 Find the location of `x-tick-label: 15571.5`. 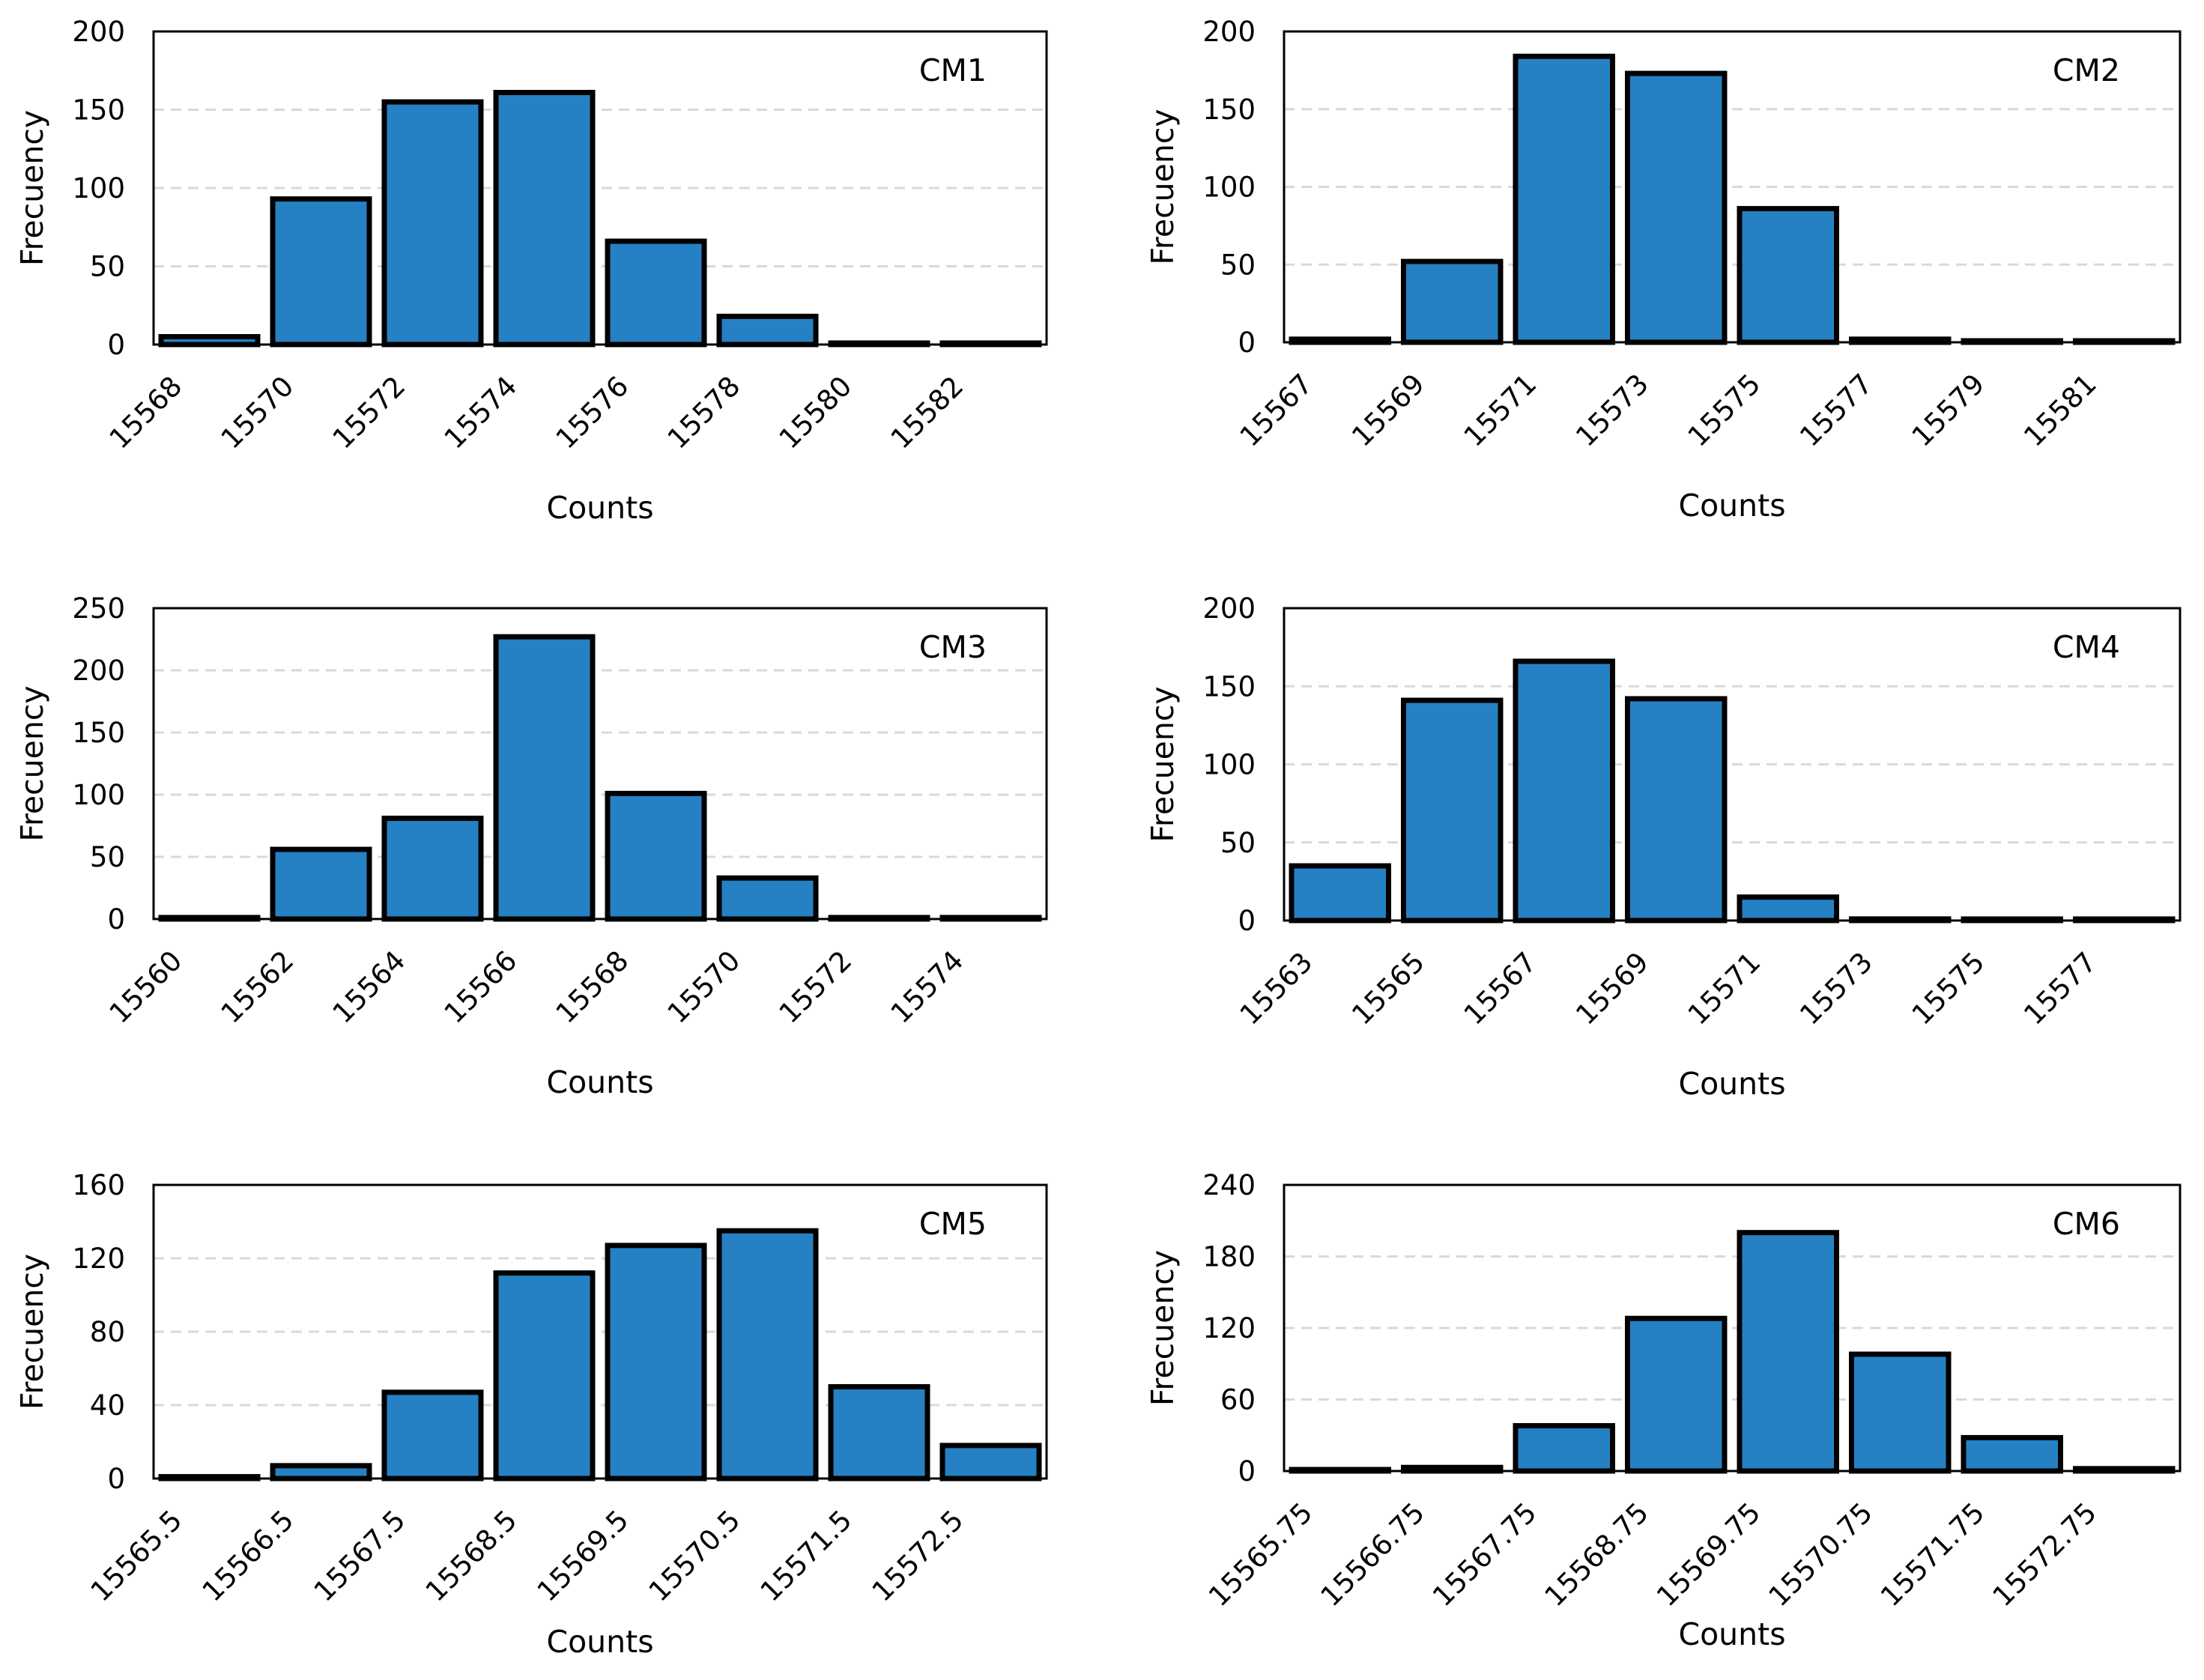

x-tick-label: 15571.5 is located at coordinates (806, 1556).